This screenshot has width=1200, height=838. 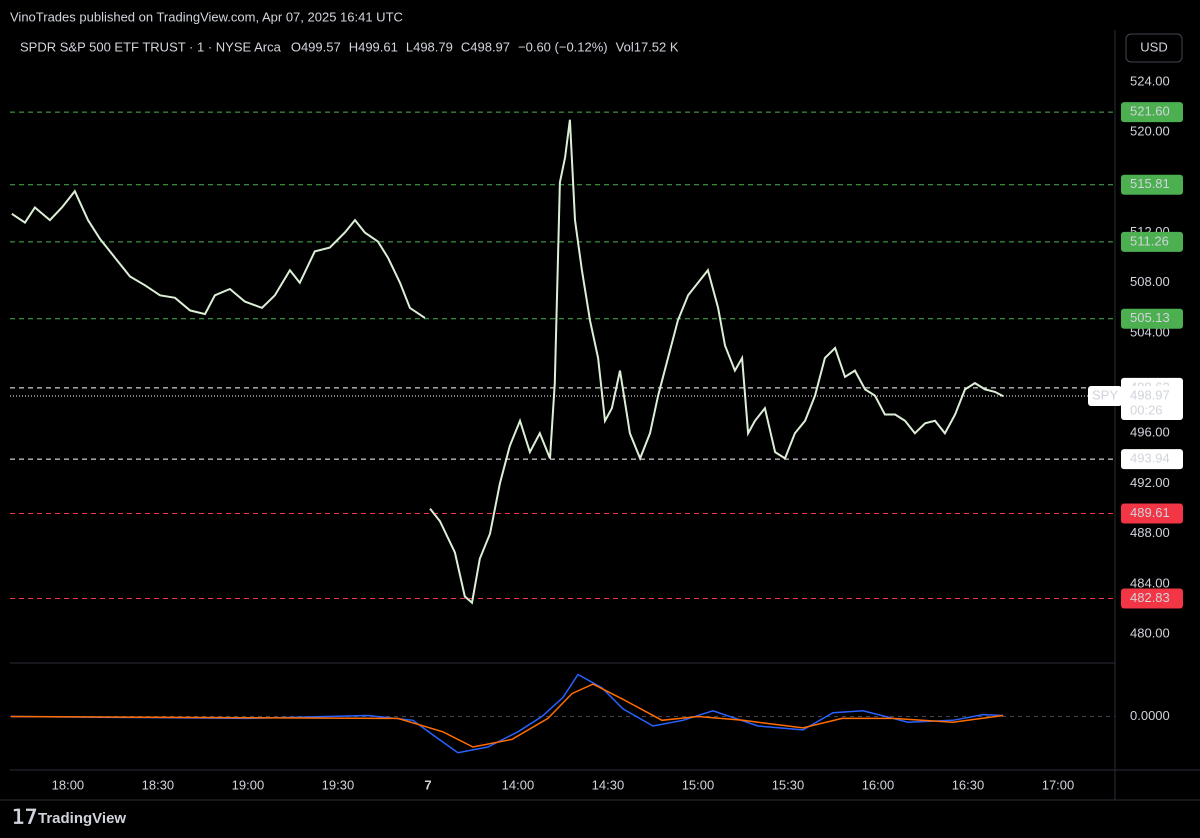 What do you see at coordinates (321, 46) in the screenshot?
I see `legend-text: 499.57` at bounding box center [321, 46].